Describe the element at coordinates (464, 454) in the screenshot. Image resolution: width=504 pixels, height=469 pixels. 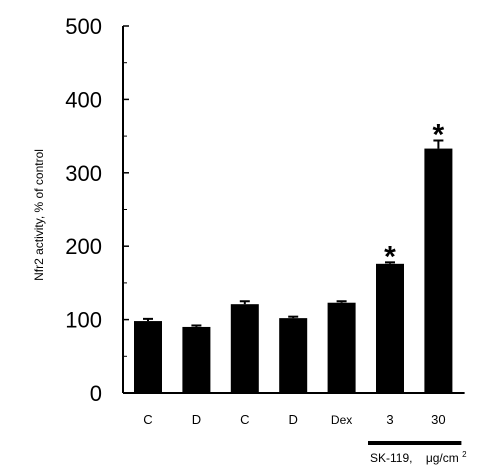
I see `group-label-unit-sup: 2` at that location.